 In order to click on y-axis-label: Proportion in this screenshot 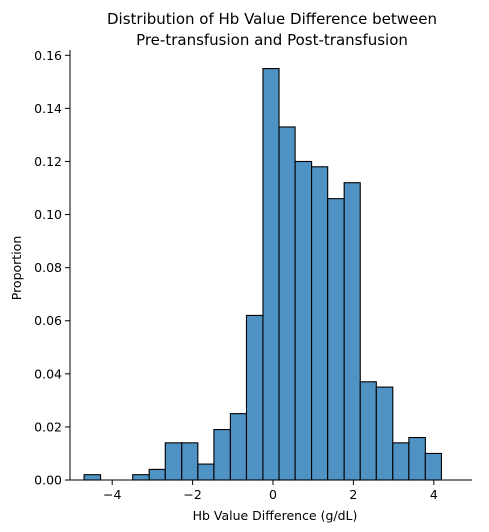, I will do `click(16, 268)`.